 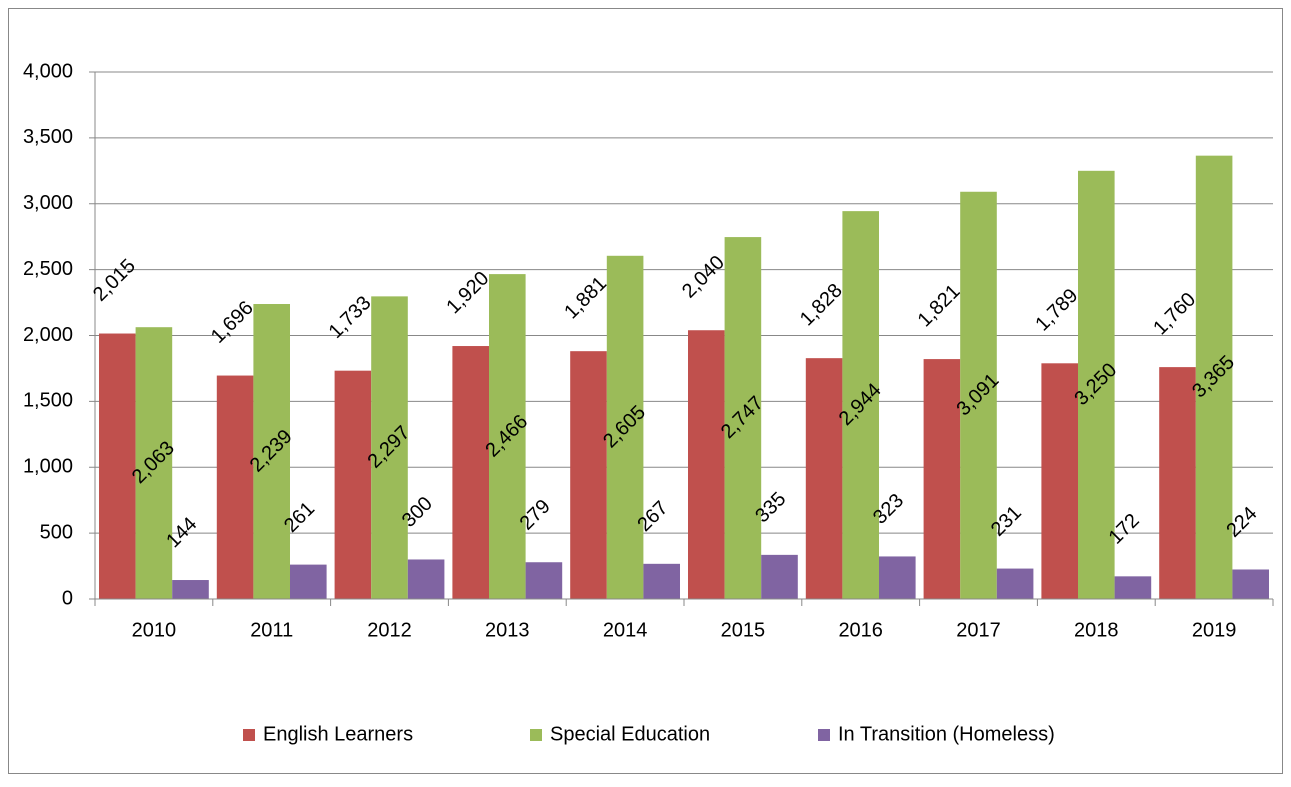 What do you see at coordinates (48, 137) in the screenshot?
I see `y-tick-label: 3,500` at bounding box center [48, 137].